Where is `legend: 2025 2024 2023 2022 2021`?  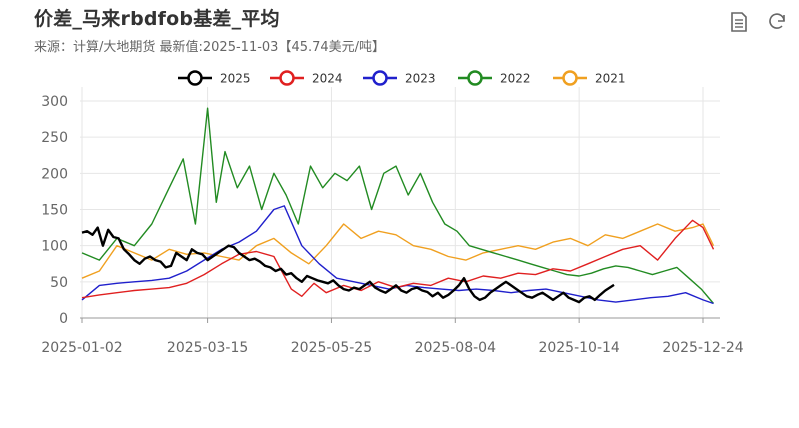
legend: 2025 2024 2023 2022 2021 is located at coordinates (402, 78).